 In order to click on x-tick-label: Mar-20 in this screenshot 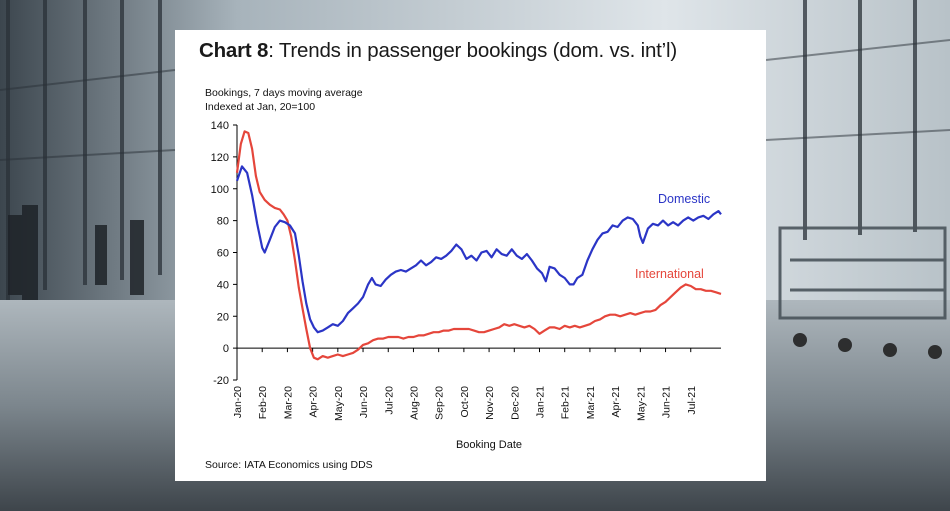, I will do `click(288, 402)`.